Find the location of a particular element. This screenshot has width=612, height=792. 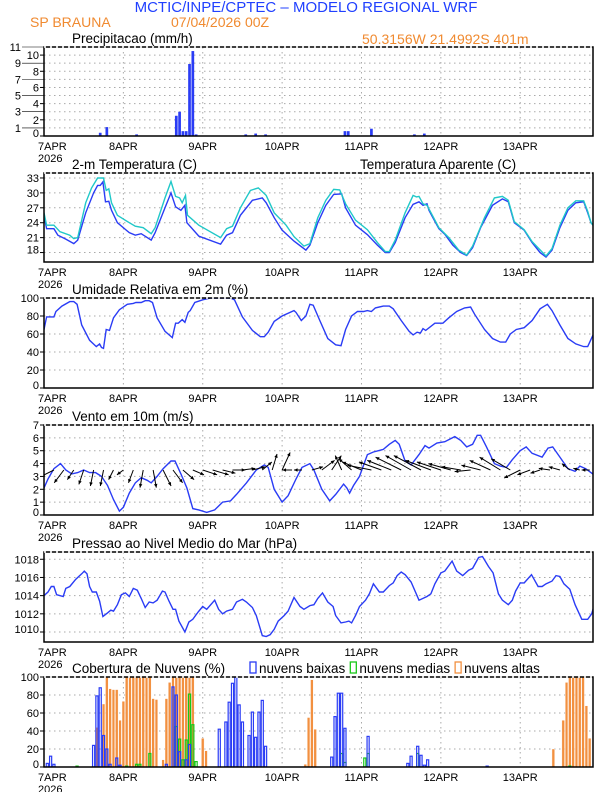

y-tick-label: 1012 is located at coordinates (27, 615).